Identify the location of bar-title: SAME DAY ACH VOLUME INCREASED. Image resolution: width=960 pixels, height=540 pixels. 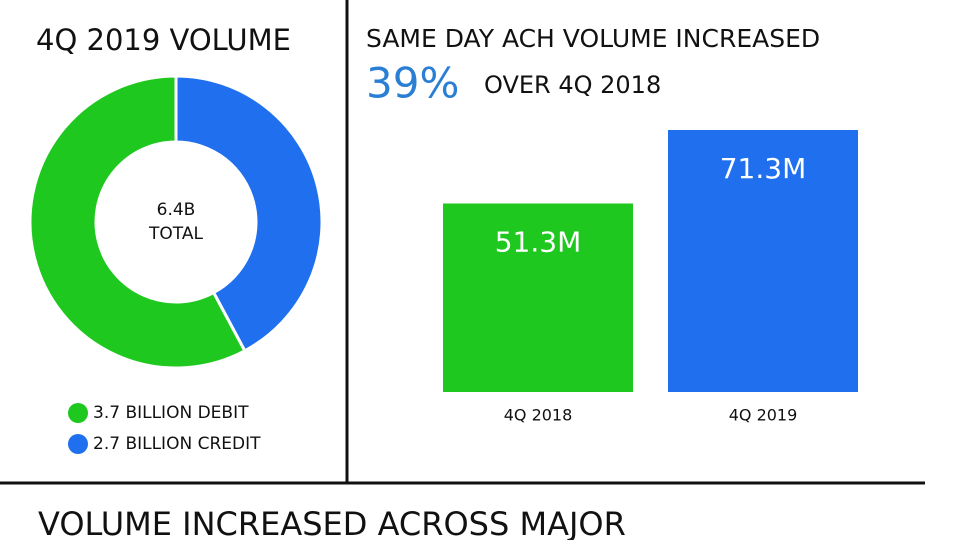
(593, 38).